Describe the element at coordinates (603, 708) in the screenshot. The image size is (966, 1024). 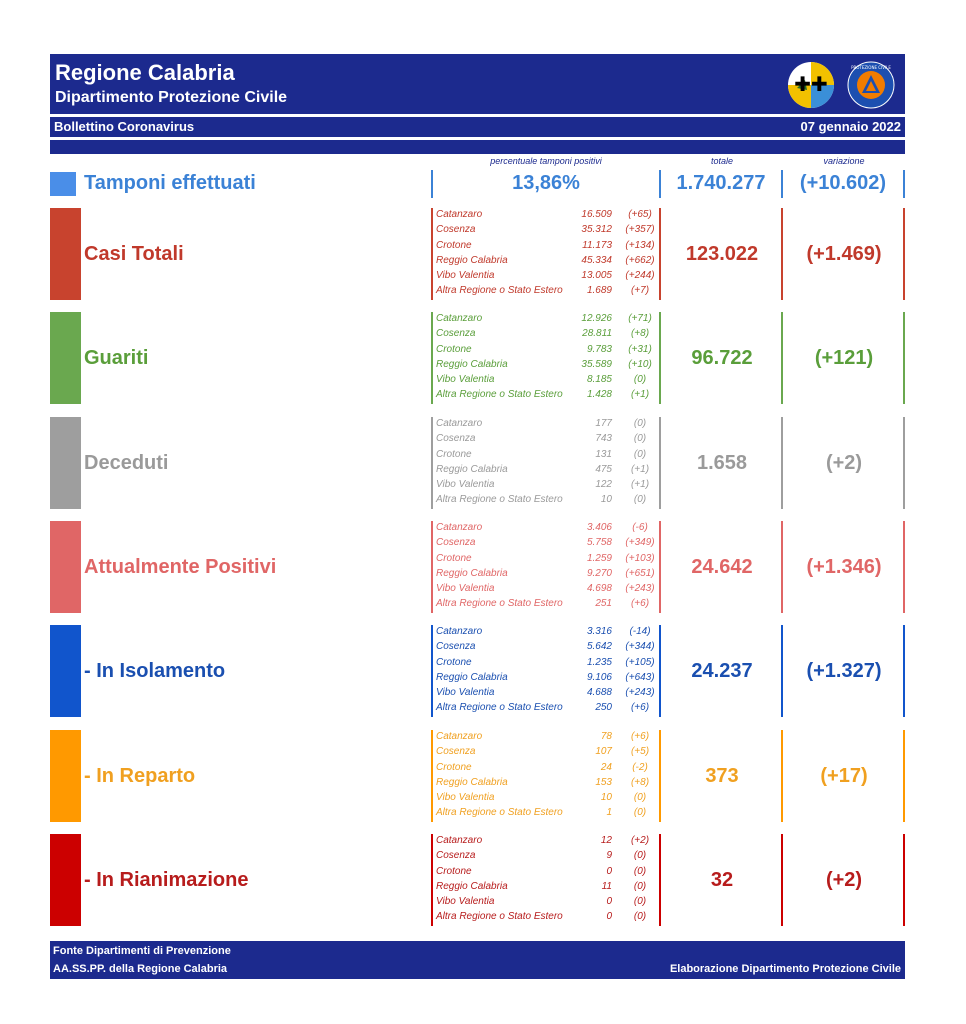
I see `province-value: 250` at that location.